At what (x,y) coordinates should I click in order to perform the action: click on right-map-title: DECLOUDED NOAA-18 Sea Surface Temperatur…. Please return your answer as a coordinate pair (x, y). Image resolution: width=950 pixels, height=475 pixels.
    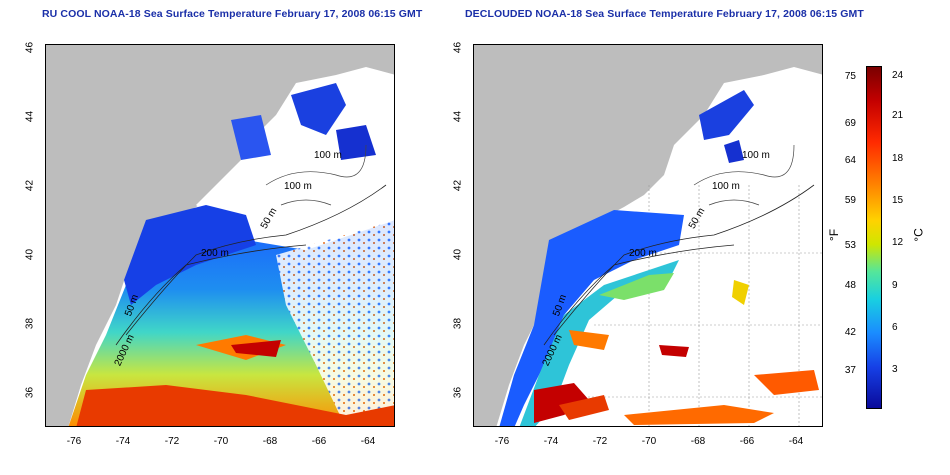
    Looking at the image, I should click on (664, 14).